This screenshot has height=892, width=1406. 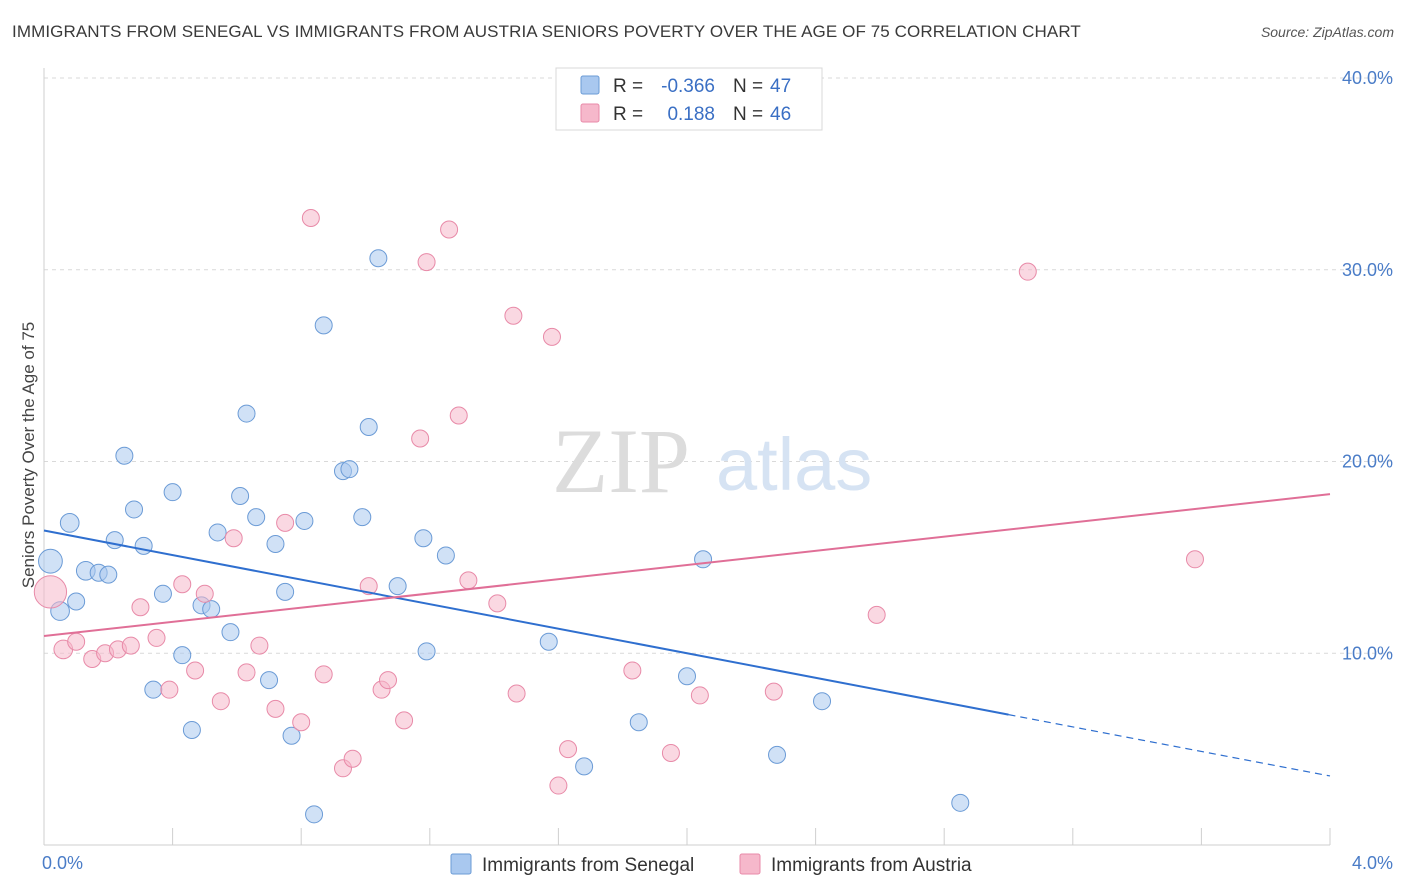 What do you see at coordinates (628, 86) in the screenshot?
I see `legend-r-label-senegal: R =` at bounding box center [628, 86].